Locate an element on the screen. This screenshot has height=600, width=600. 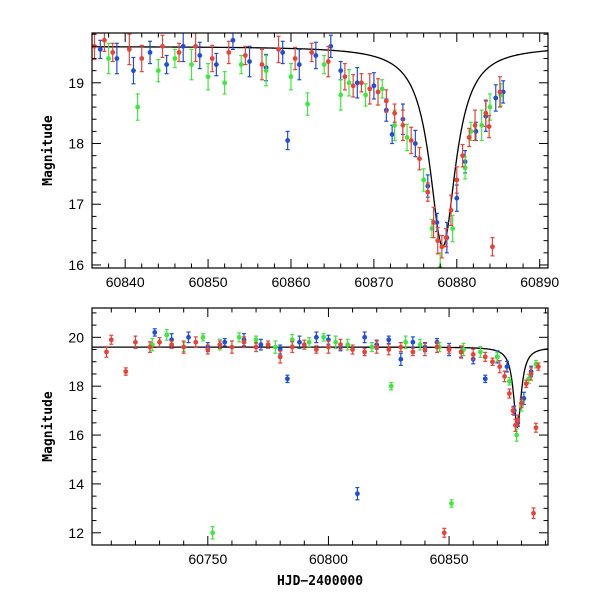
x-axis-label: HJD−2400000 is located at coordinates (320, 581).